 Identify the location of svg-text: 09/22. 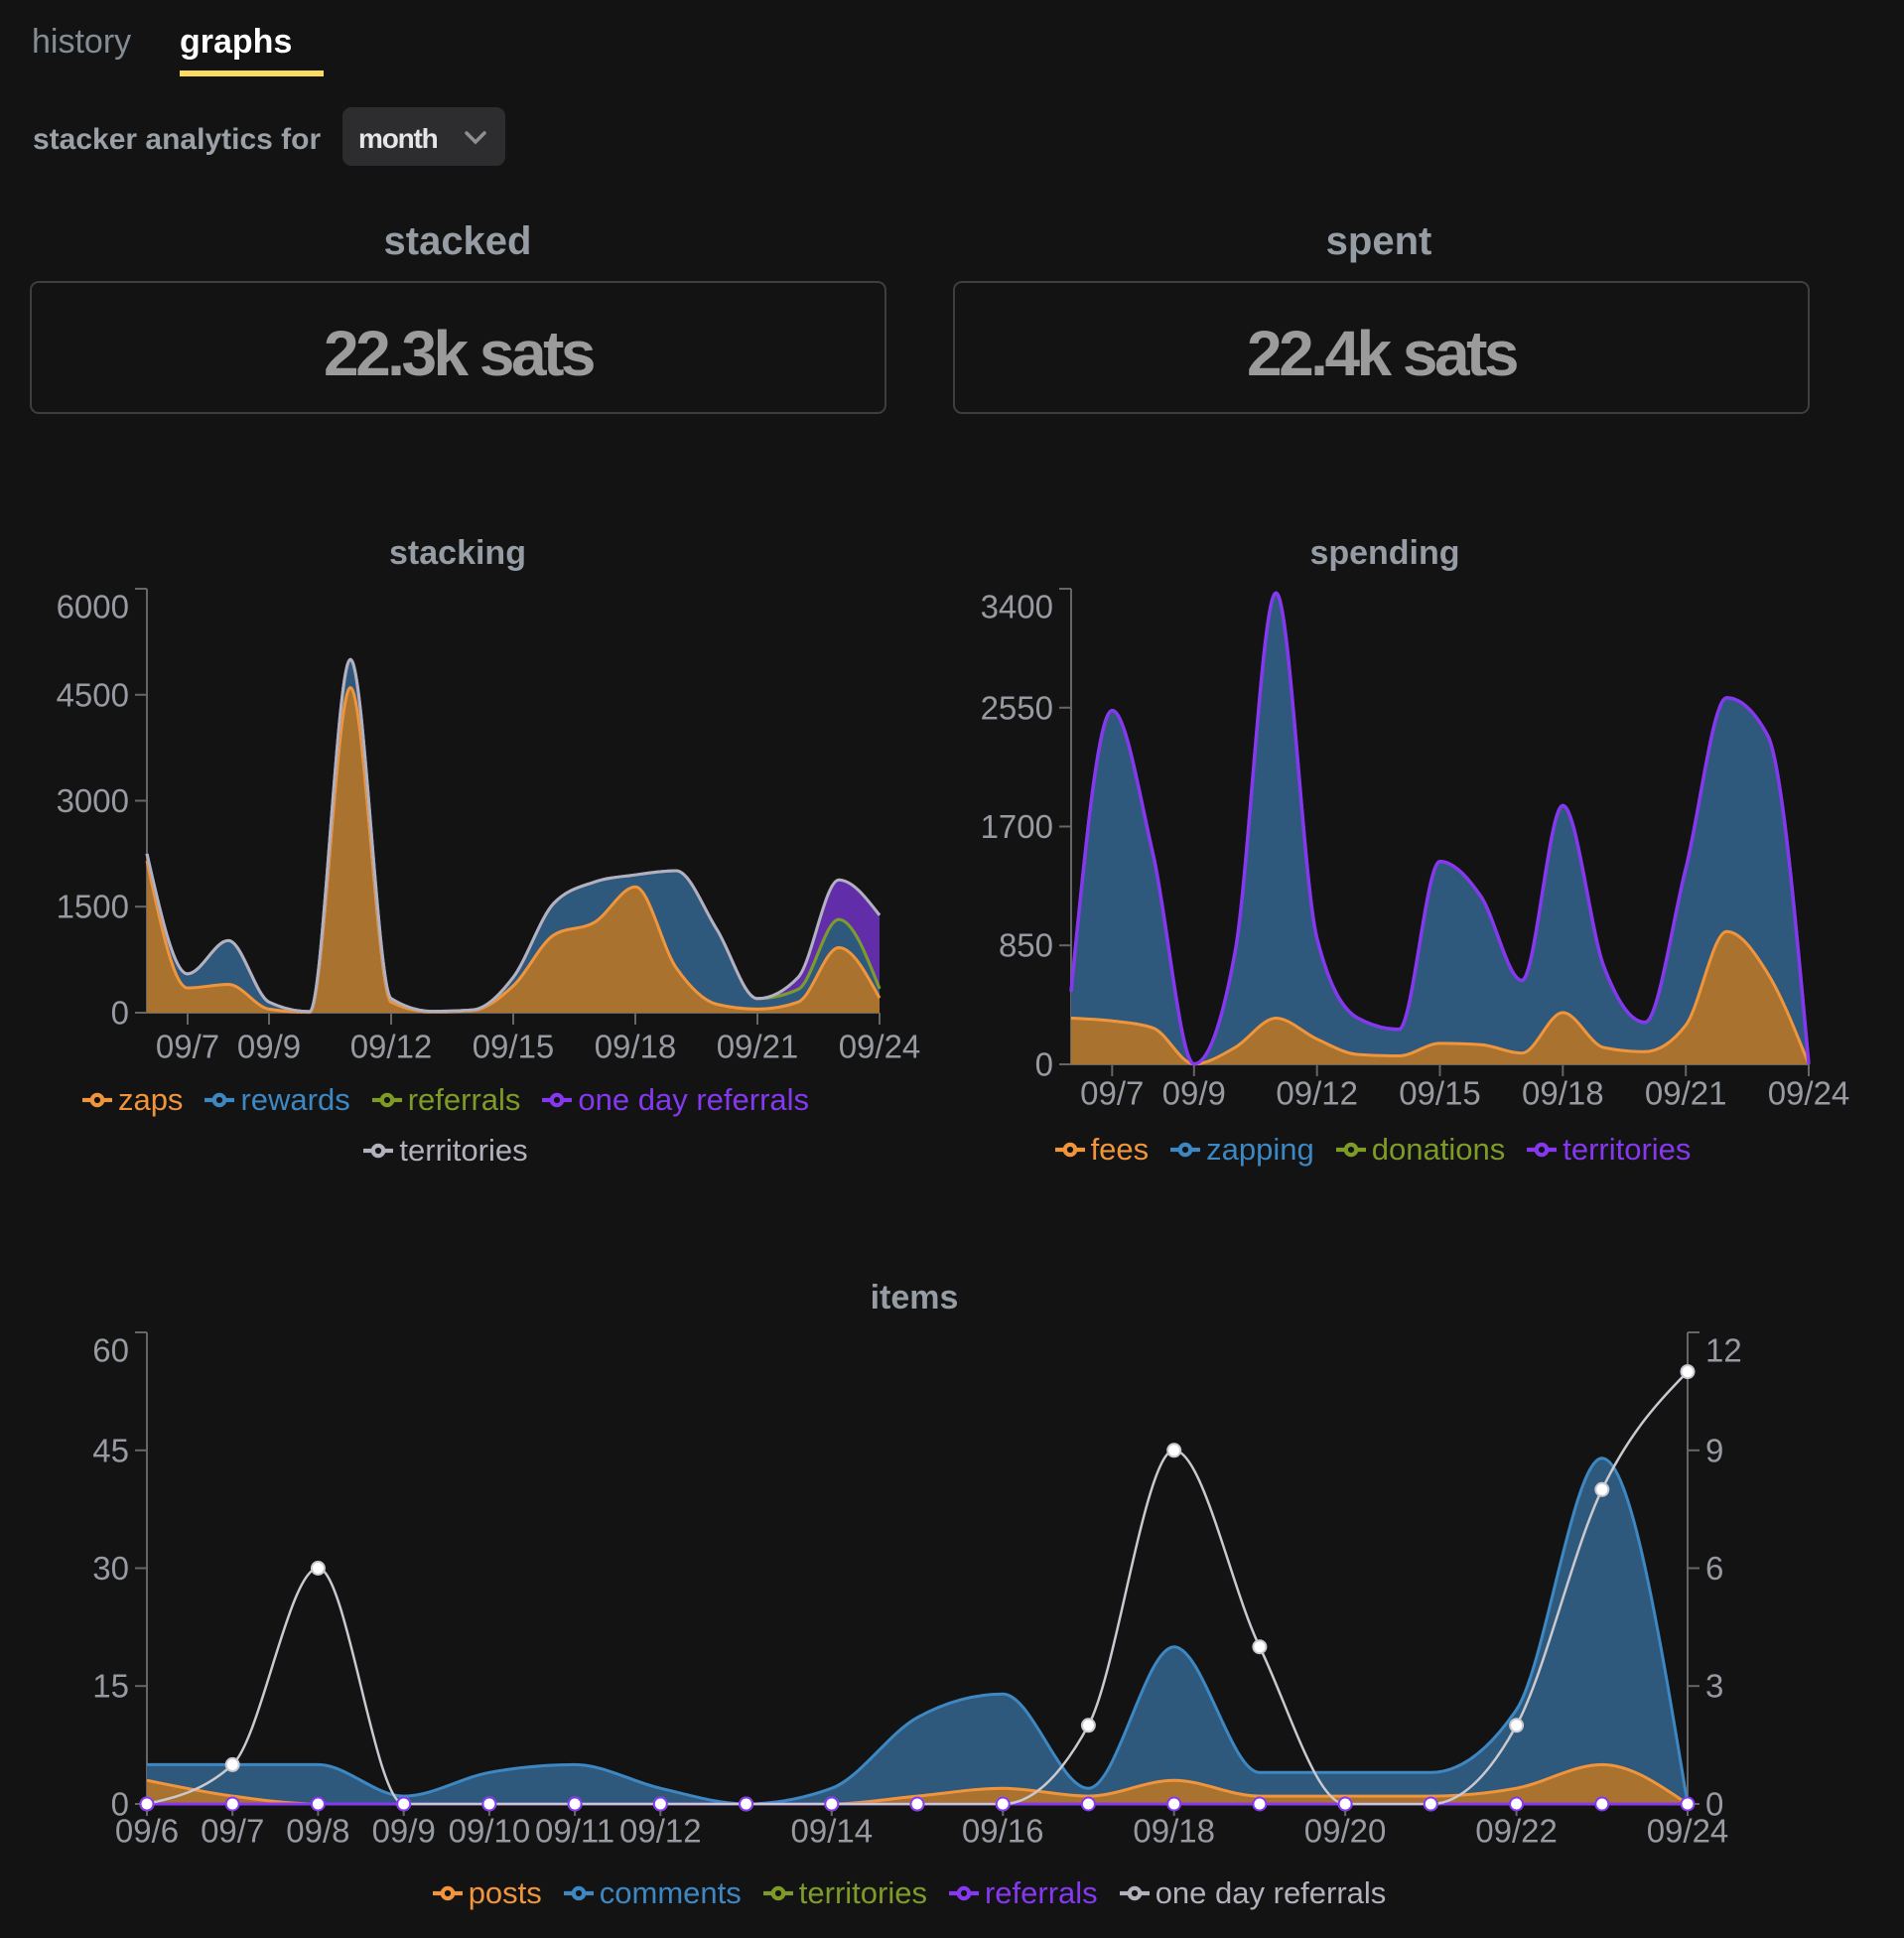
(1516, 1831).